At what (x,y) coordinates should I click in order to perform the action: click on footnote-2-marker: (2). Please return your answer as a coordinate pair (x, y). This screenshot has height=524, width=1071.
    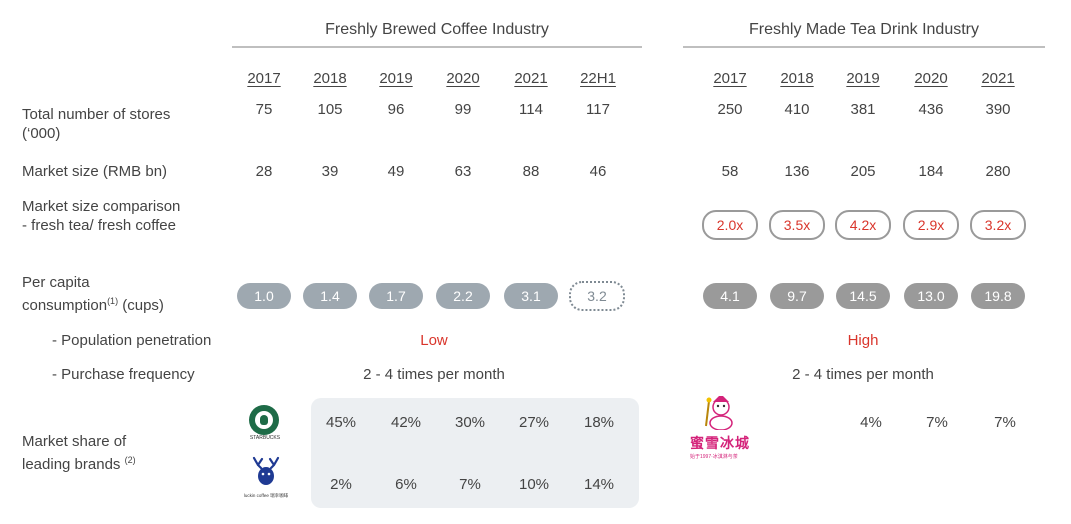
    Looking at the image, I should click on (130, 460).